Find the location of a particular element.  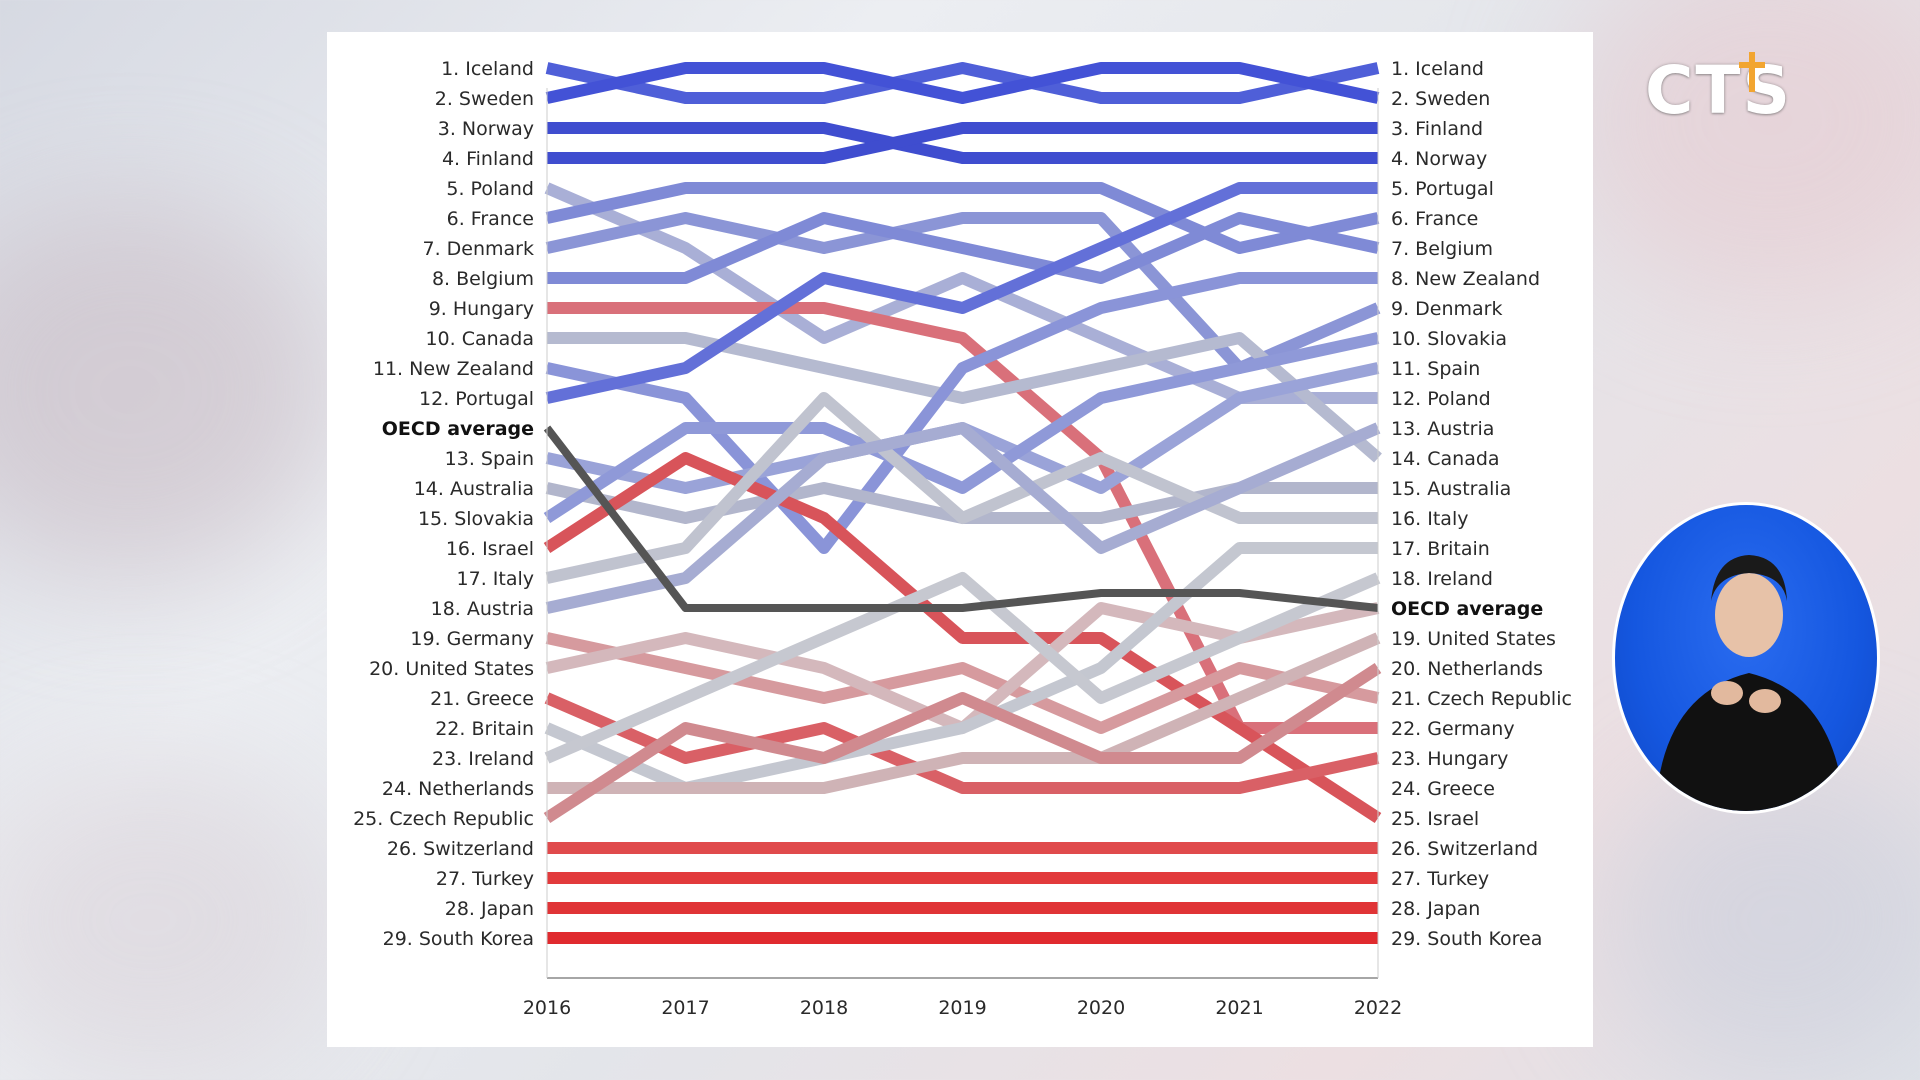

left-rank-label: 14. Australia is located at coordinates (474, 489).